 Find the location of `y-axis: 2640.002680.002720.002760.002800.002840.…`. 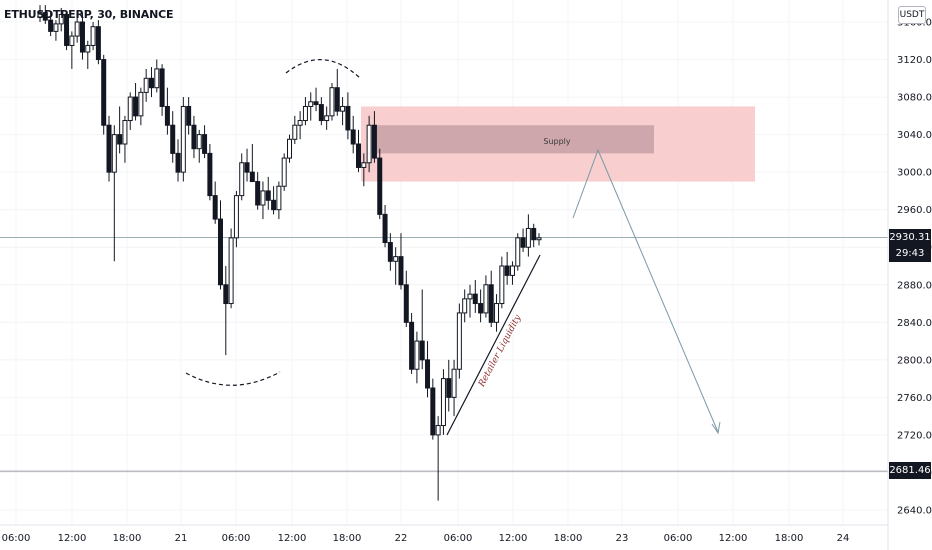

y-axis: 2640.002680.002720.002760.002800.002840.… is located at coordinates (909, 275).